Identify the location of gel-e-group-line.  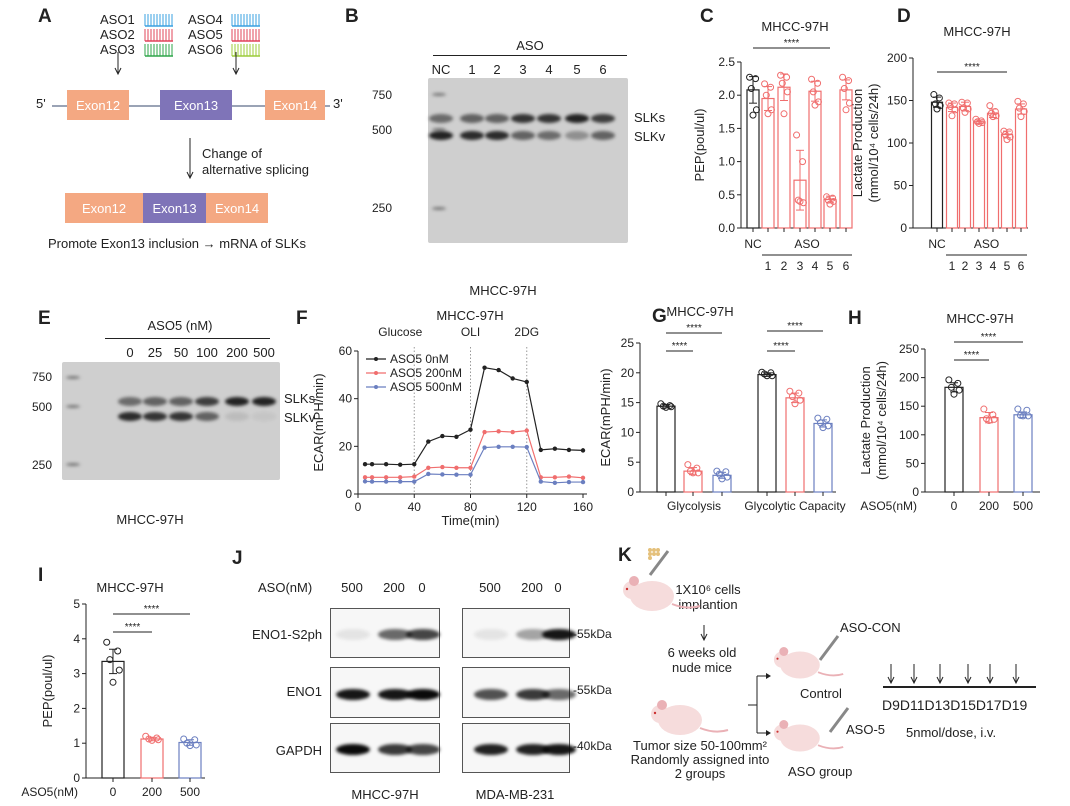
(187, 338).